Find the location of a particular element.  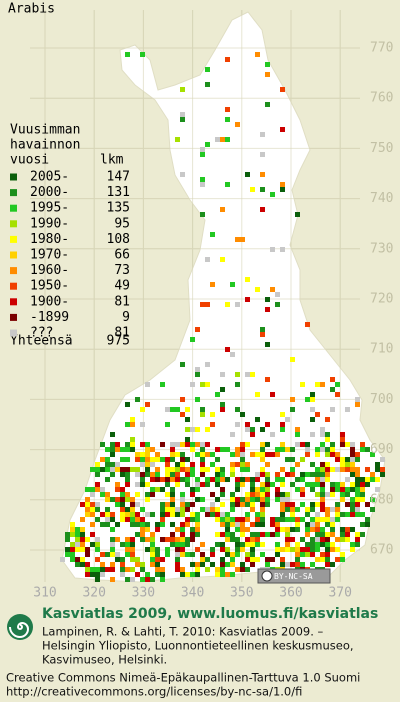

legend-period: 2000- is located at coordinates (49, 192).